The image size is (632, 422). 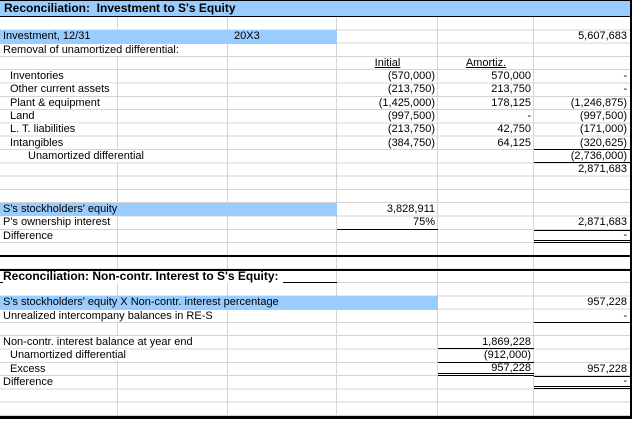 I want to click on cell-item-label: Plant & equipment, so click(x=168, y=103).